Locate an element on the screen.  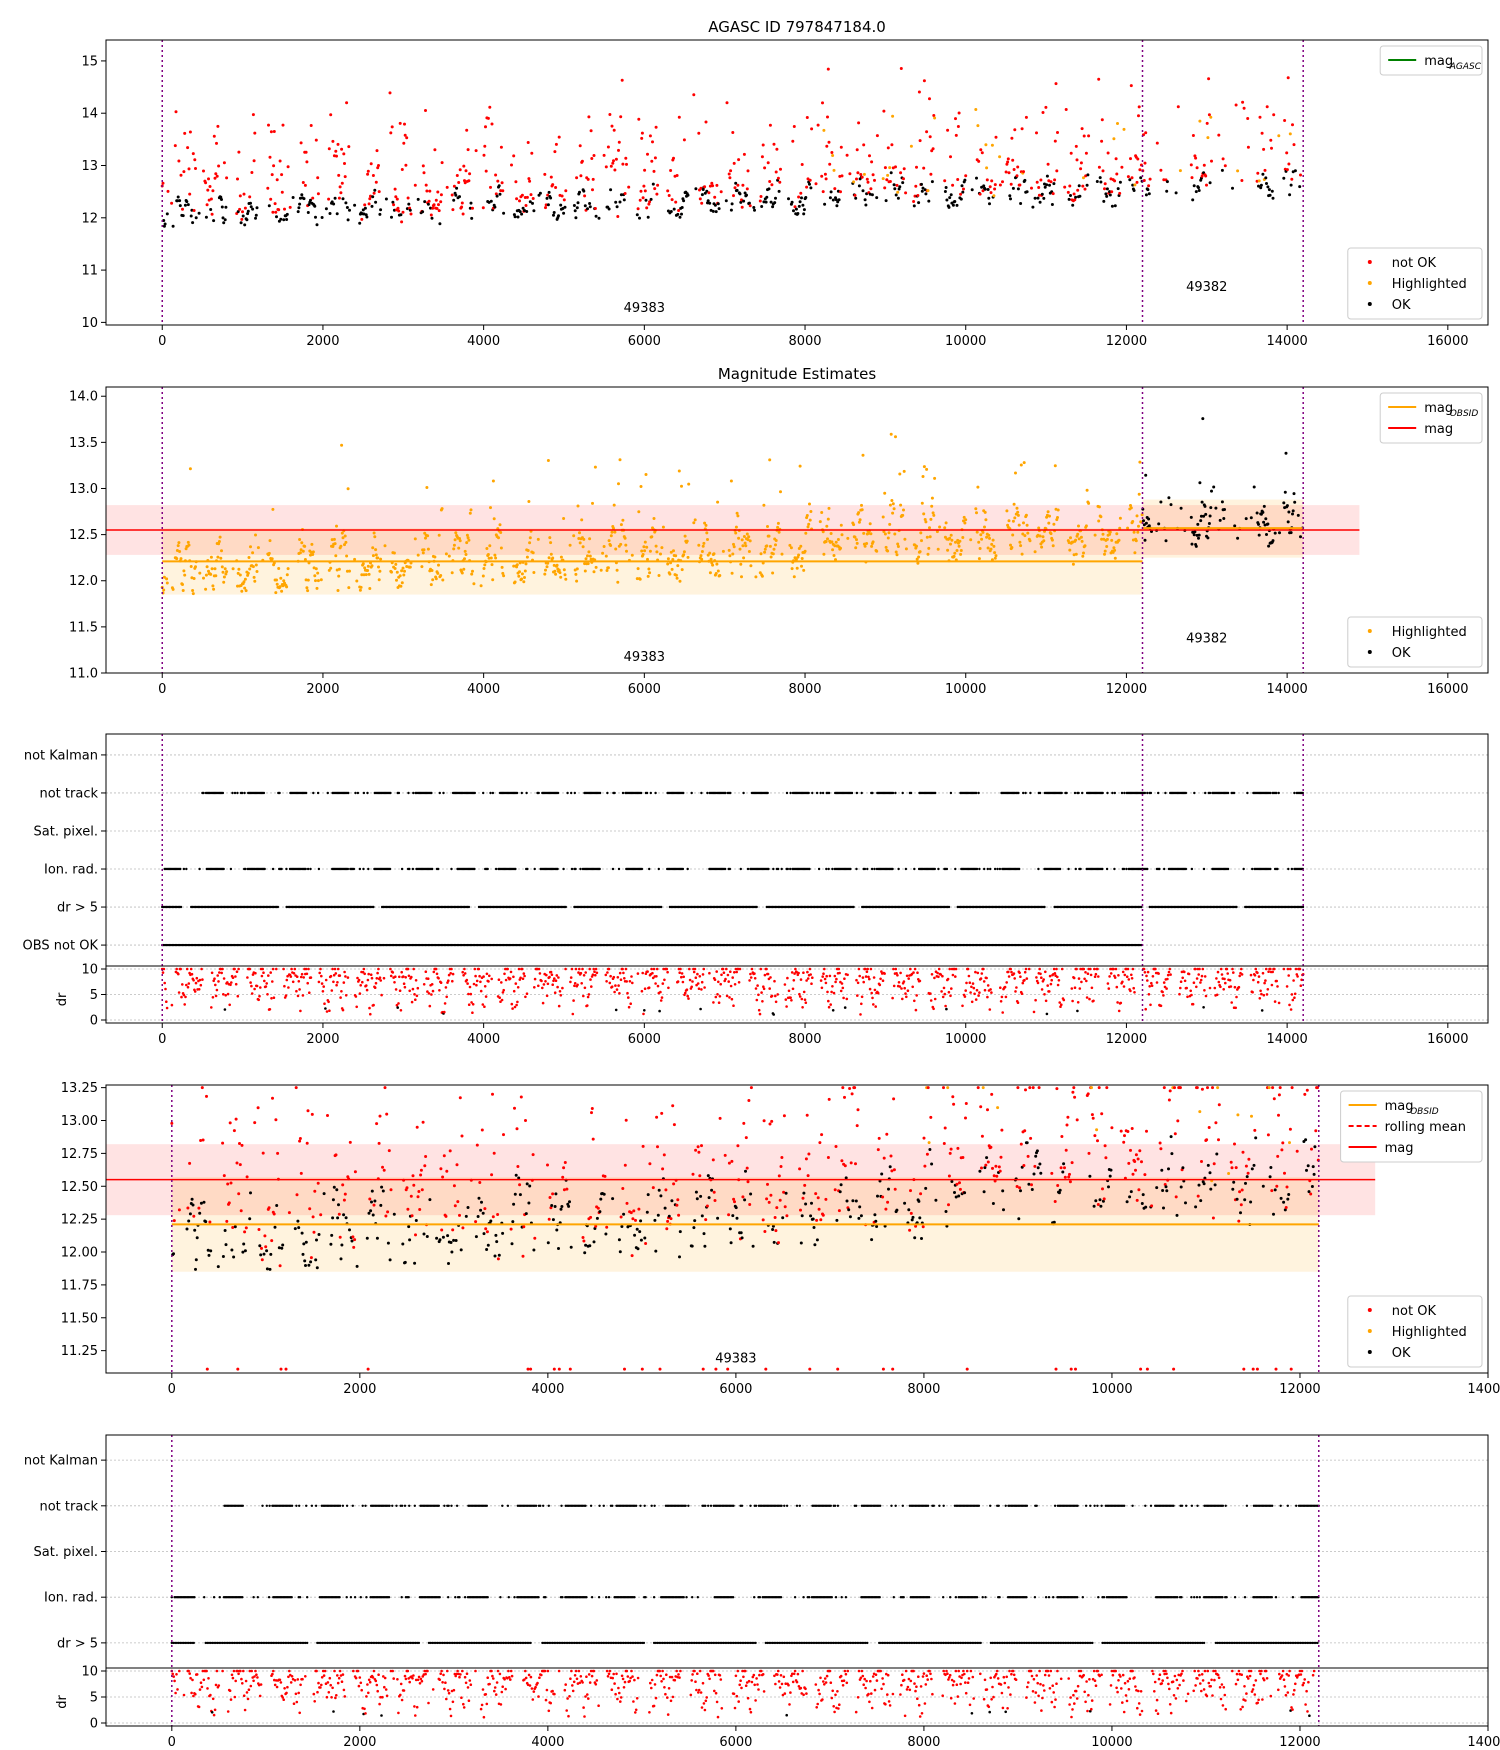
legend-label: not OK is located at coordinates (1414, 263).